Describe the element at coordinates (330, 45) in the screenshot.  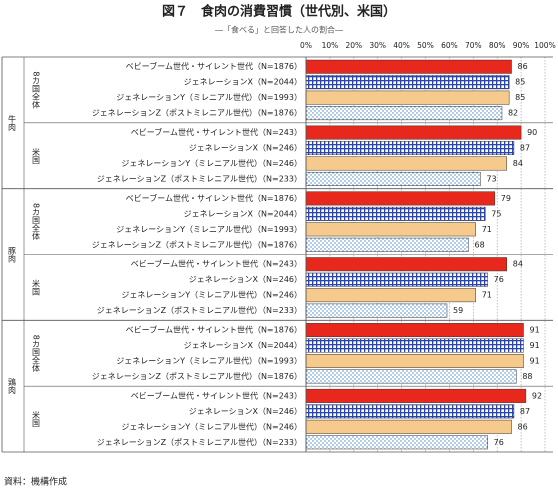
I see `x-tick-label: 10%` at that location.